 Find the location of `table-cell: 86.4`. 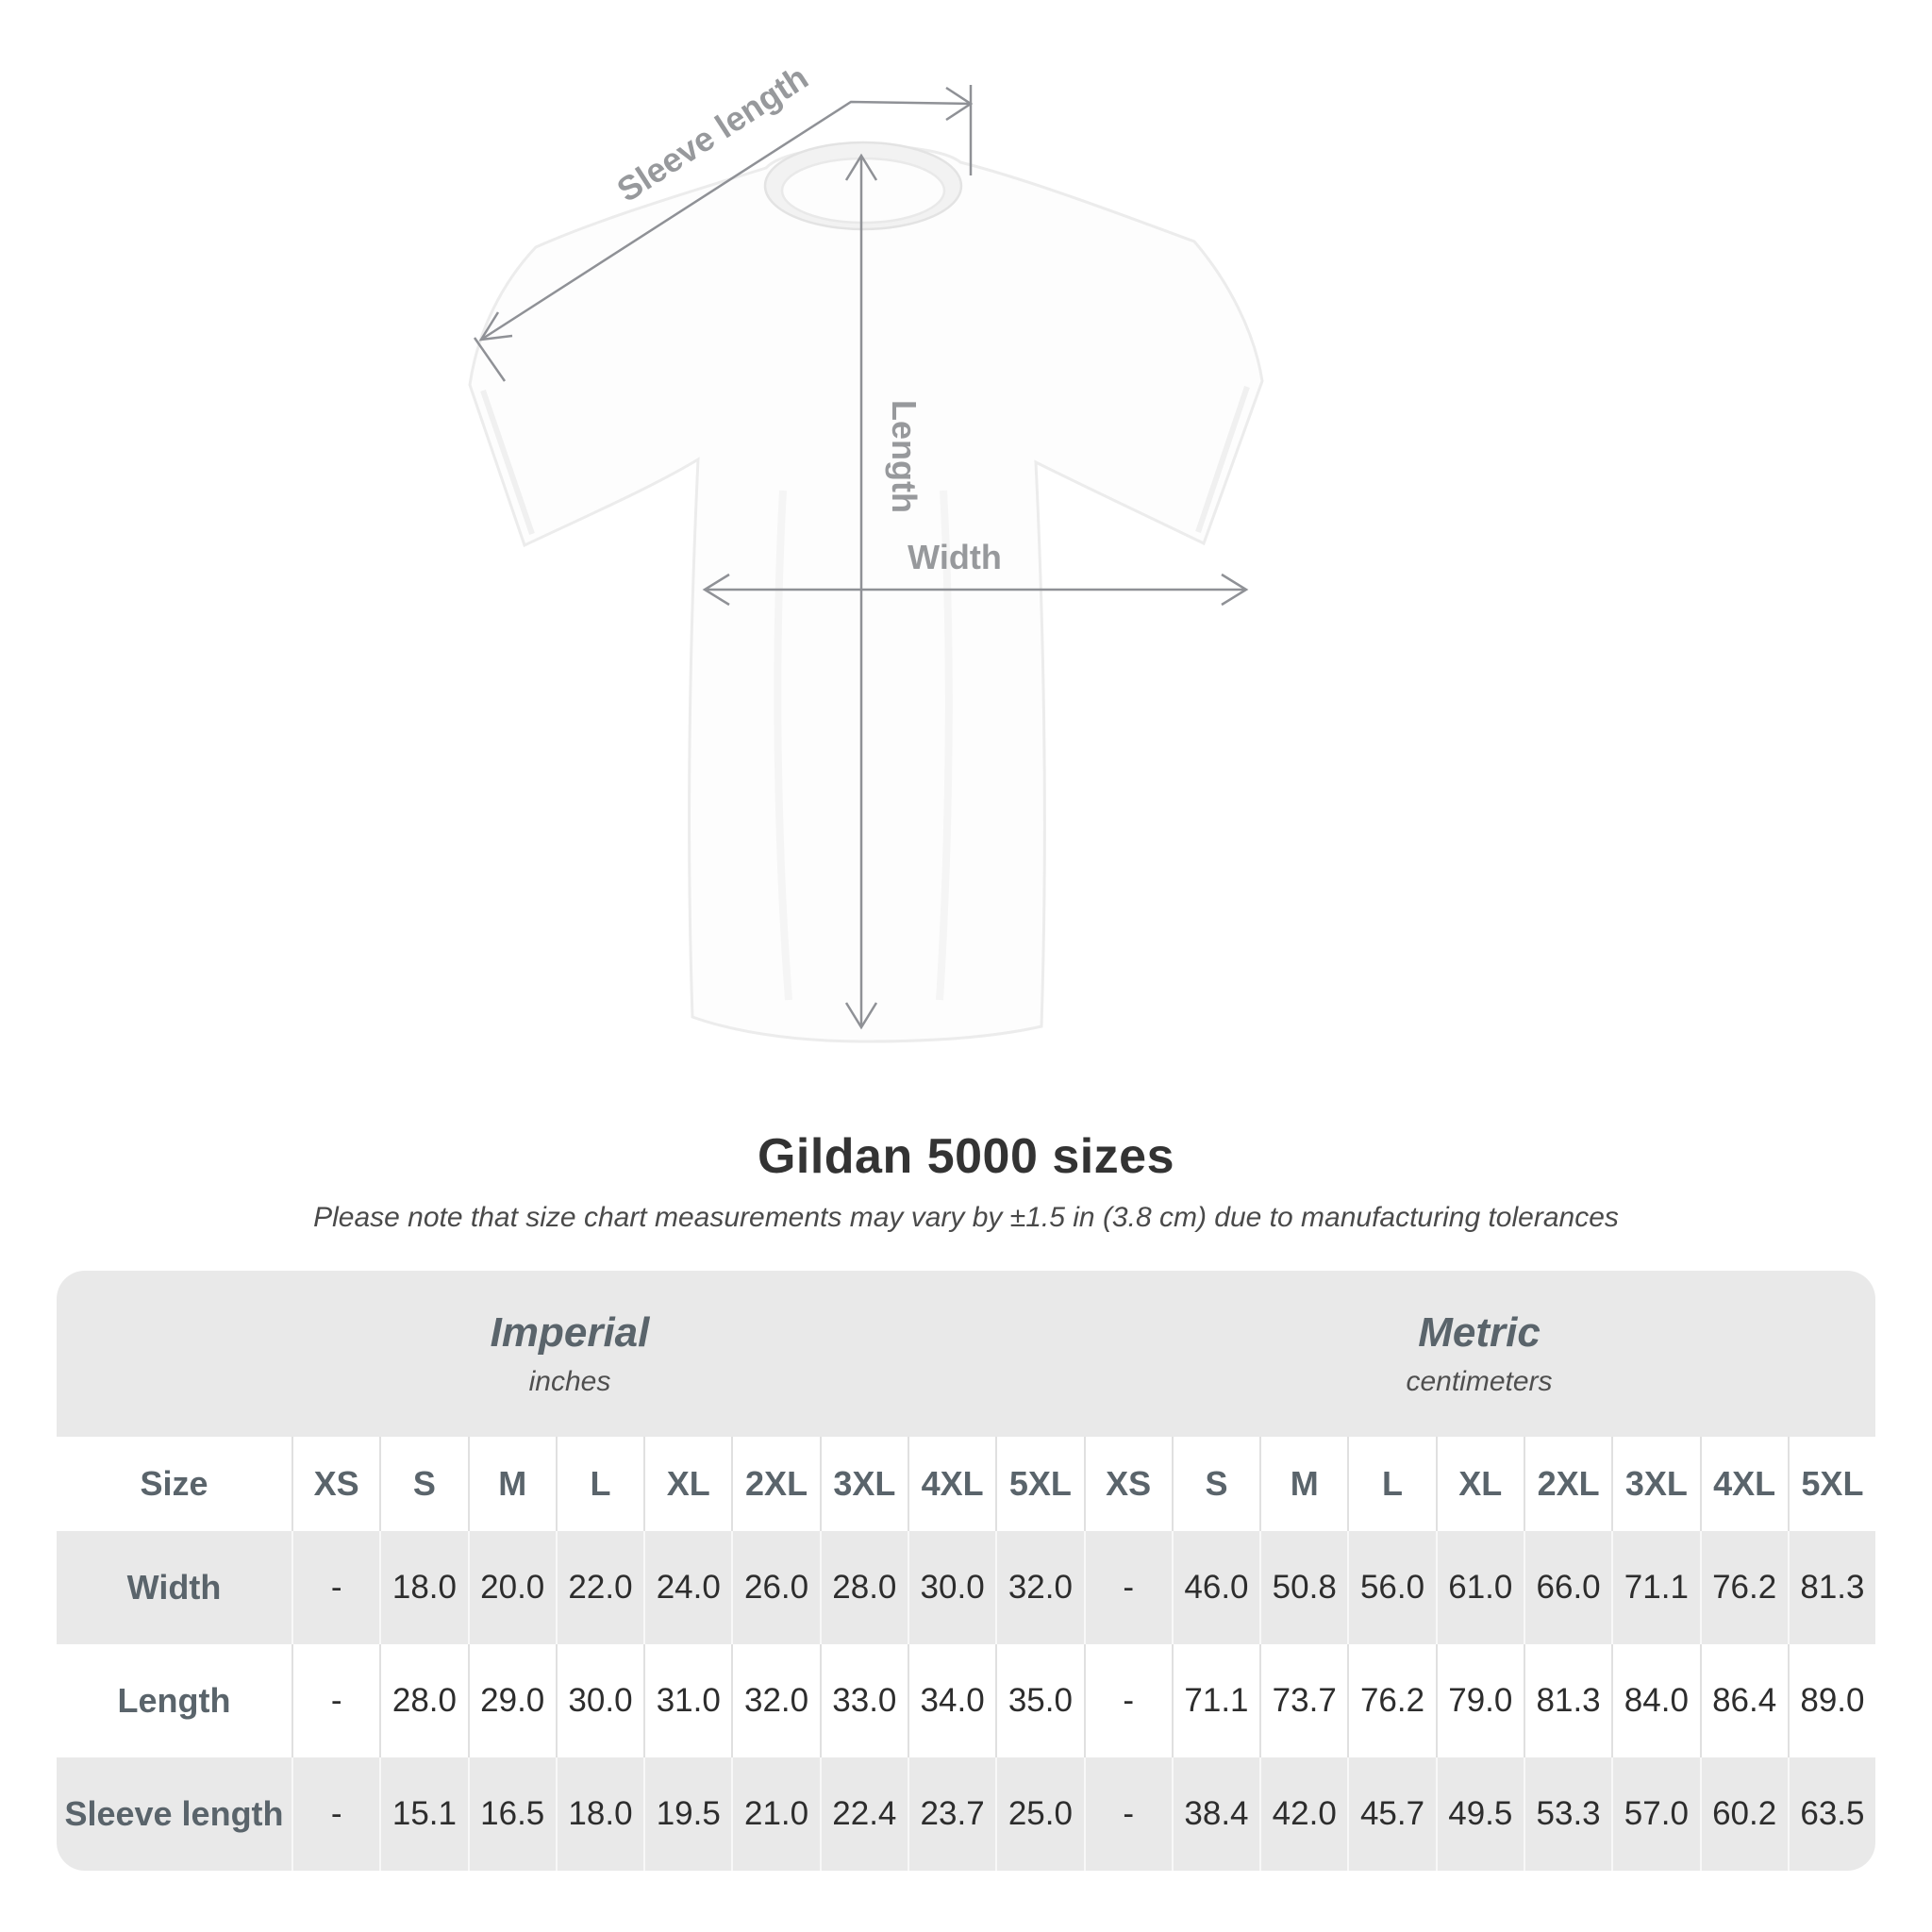

table-cell: 86.4 is located at coordinates (1743, 1701).